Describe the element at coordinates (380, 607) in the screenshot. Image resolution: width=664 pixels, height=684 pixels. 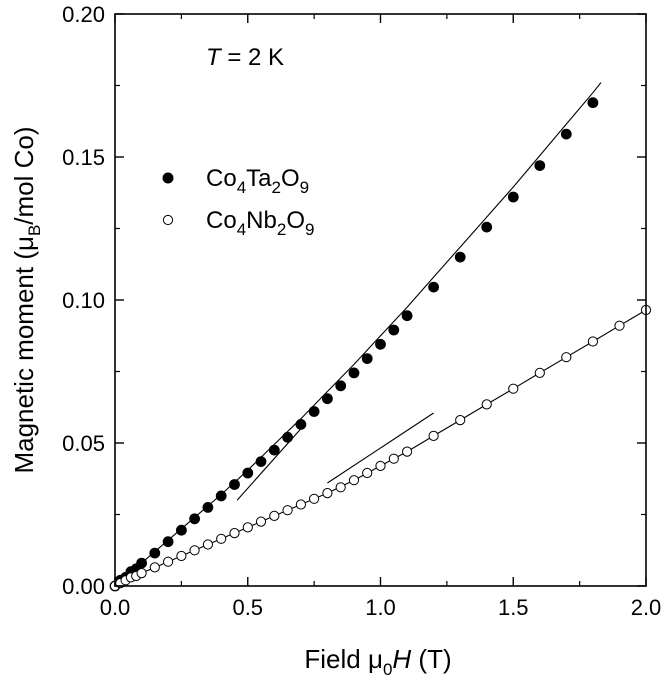
I see `x-tick-label: 1.0` at that location.